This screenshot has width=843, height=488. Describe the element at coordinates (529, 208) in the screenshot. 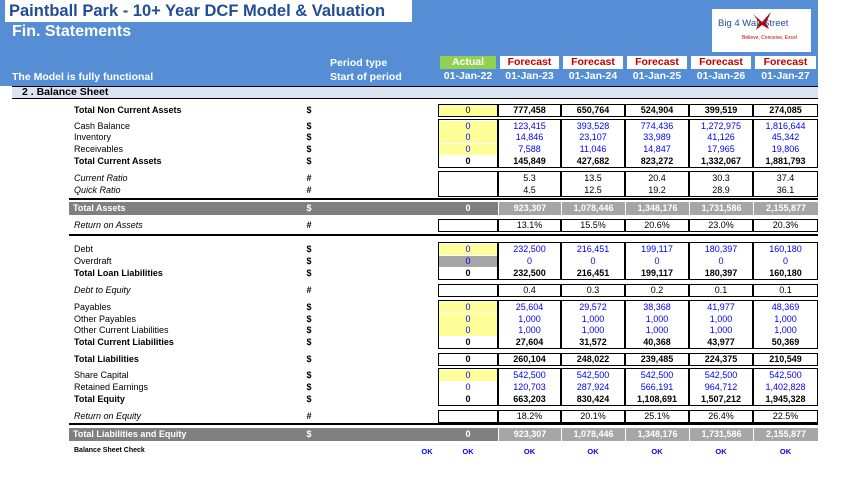

I see `cell-total_assets-2: 923,307` at that location.